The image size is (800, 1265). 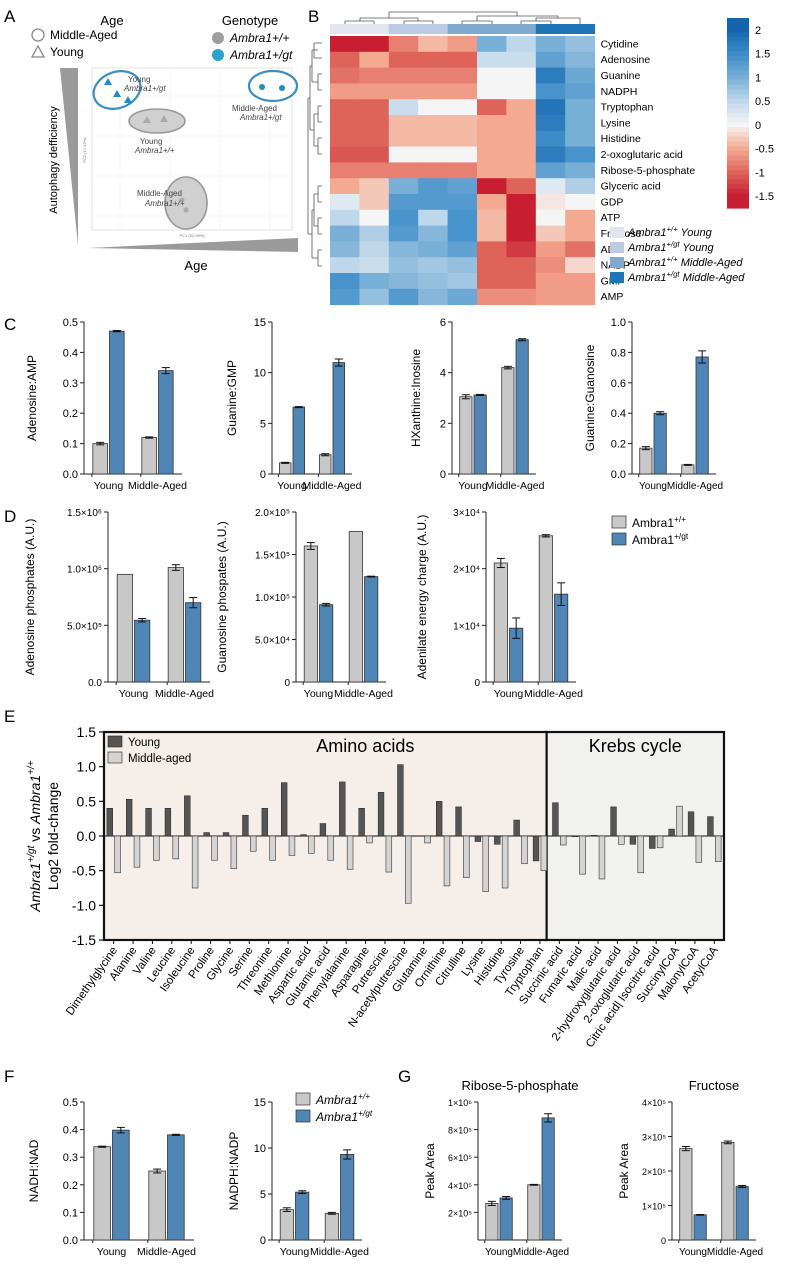 What do you see at coordinates (9, 1076) in the screenshot?
I see `panel-label-f: F` at bounding box center [9, 1076].